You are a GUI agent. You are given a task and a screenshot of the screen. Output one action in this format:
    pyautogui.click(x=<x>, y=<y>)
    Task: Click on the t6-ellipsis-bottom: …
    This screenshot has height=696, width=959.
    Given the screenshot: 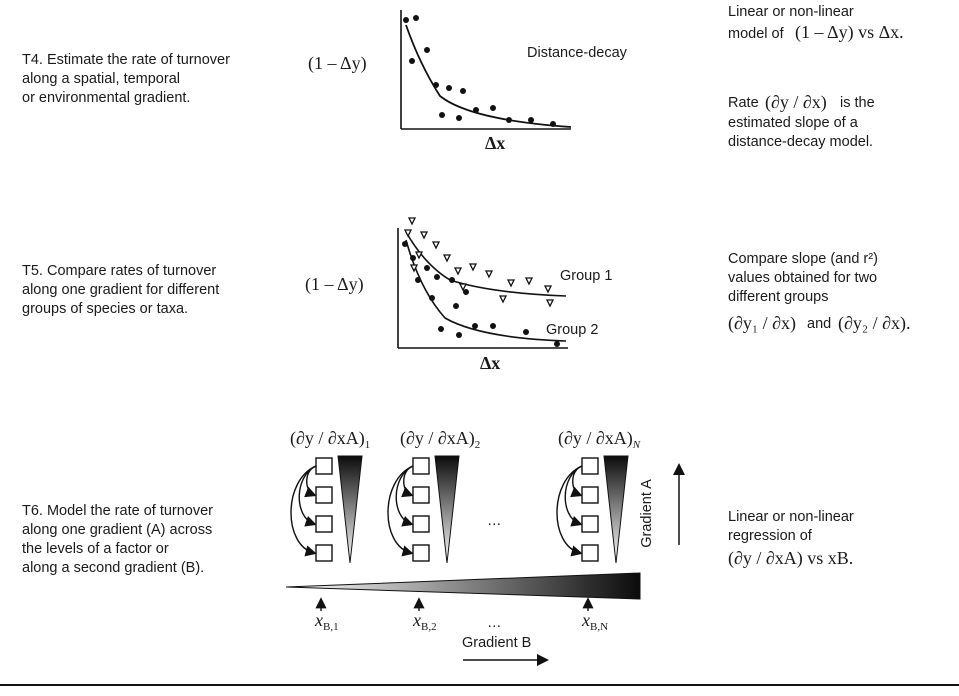 What is the action you would take?
    pyautogui.click(x=494, y=623)
    